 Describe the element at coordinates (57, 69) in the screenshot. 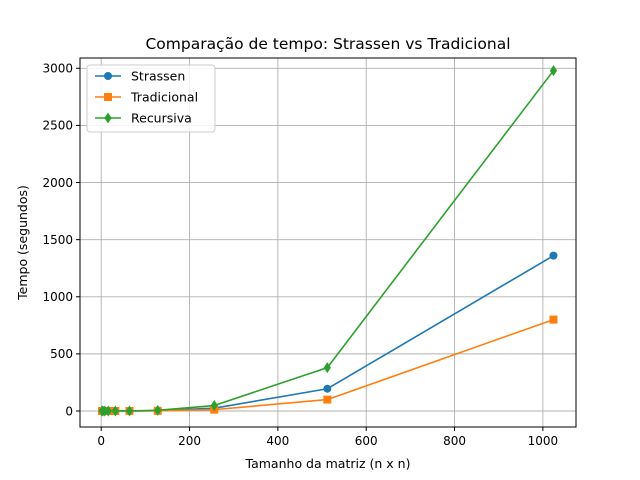

I see `y-tick-label: 3000` at that location.